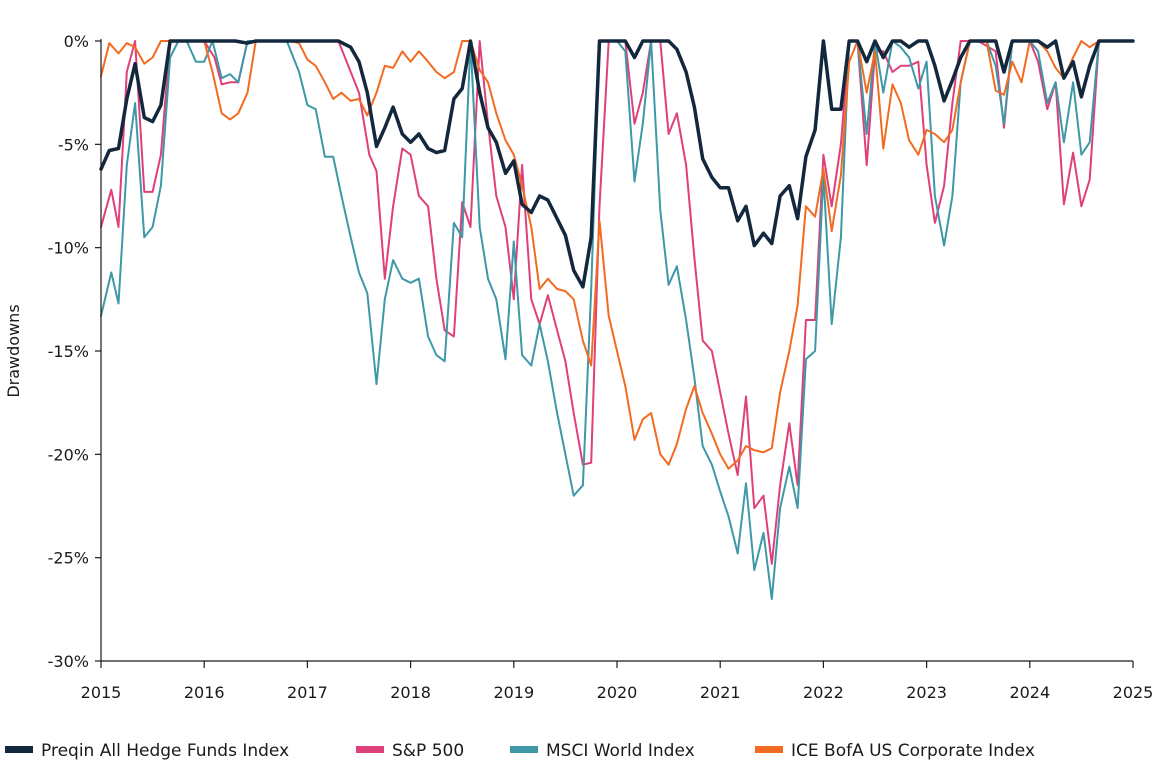 This screenshot has height=771, width=1161. What do you see at coordinates (68, 351) in the screenshot?
I see `y-tick-label: -15%` at bounding box center [68, 351].